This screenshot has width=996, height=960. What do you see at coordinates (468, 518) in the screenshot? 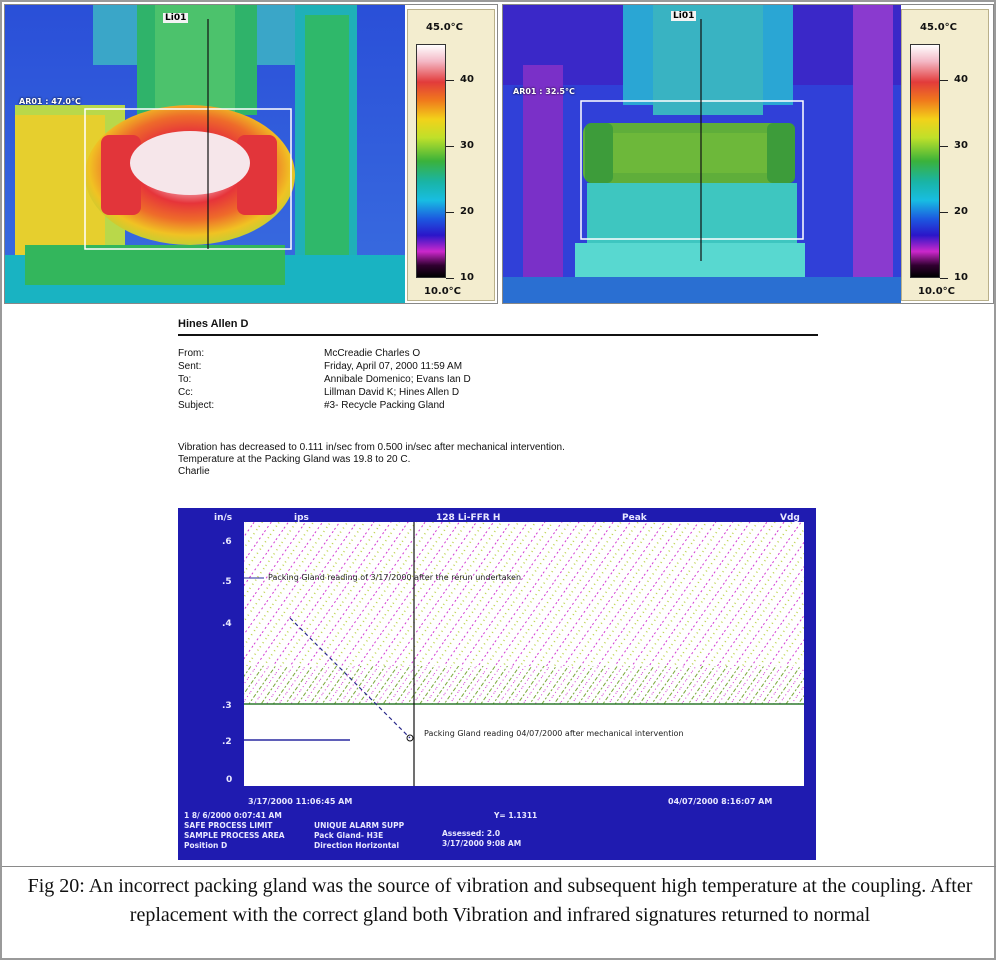
I see `plot-point-name: 128 Li-FFR H` at bounding box center [468, 518].